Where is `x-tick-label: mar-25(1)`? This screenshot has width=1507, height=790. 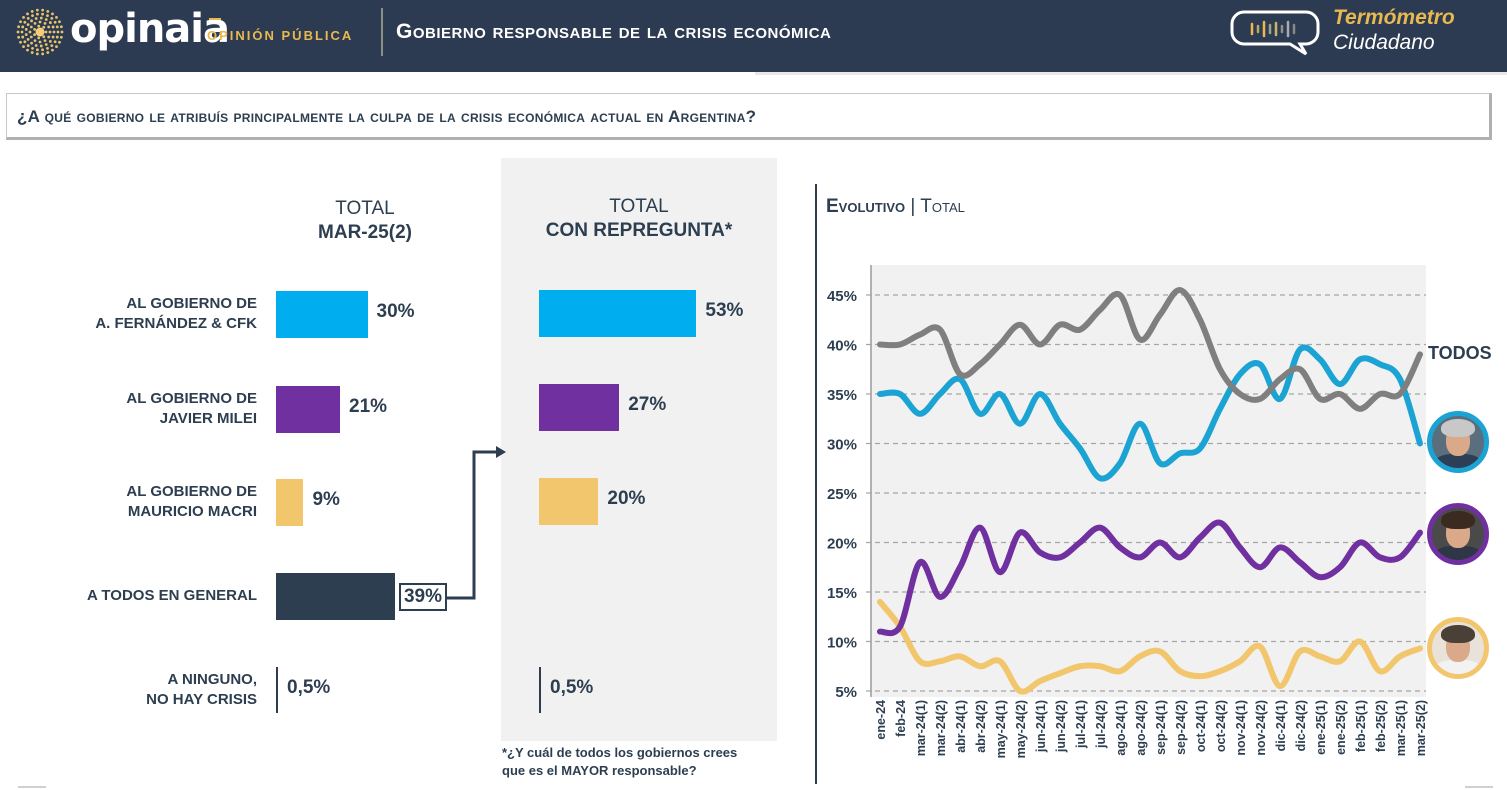 x-tick-label: mar-25(1) is located at coordinates (1401, 728).